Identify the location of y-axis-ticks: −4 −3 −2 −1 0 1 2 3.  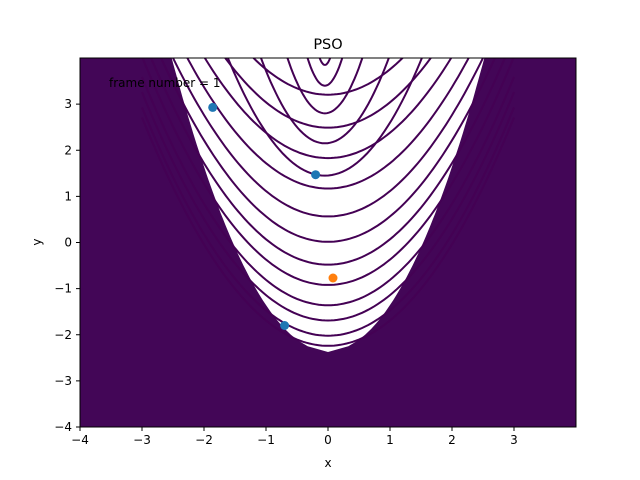
(67, 265).